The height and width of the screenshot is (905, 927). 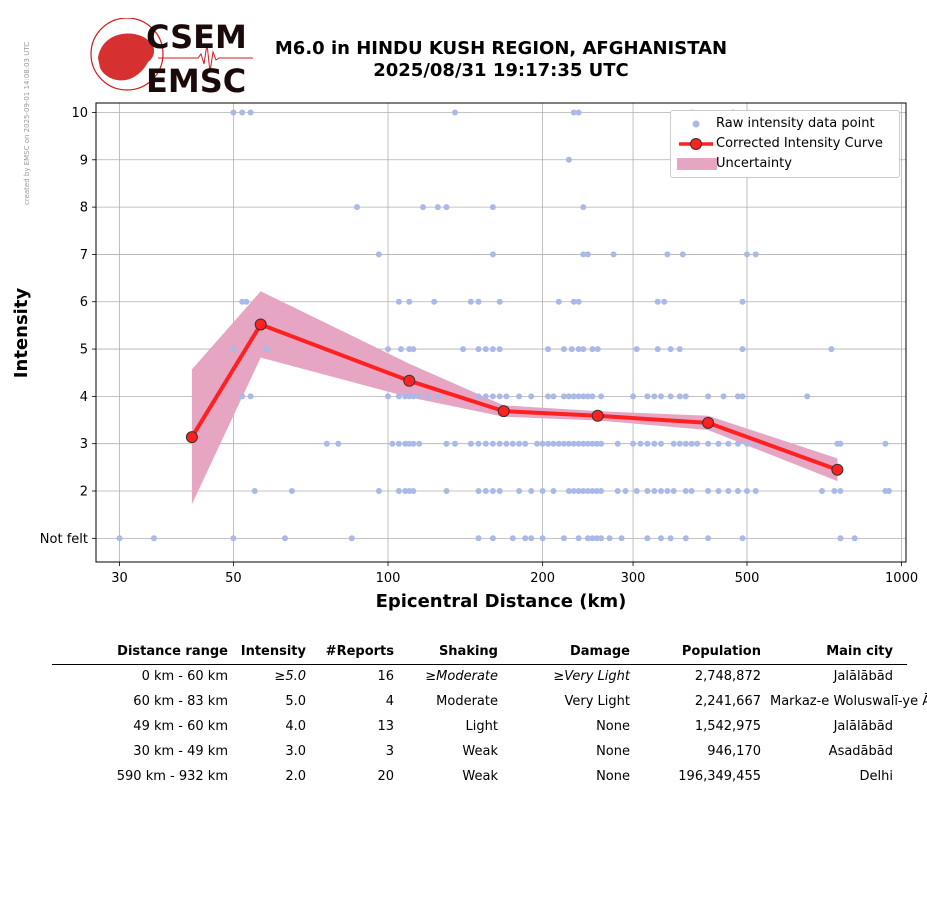 What do you see at coordinates (205, 58) in the screenshot?
I see `logo-seismogram-icon` at bounding box center [205, 58].